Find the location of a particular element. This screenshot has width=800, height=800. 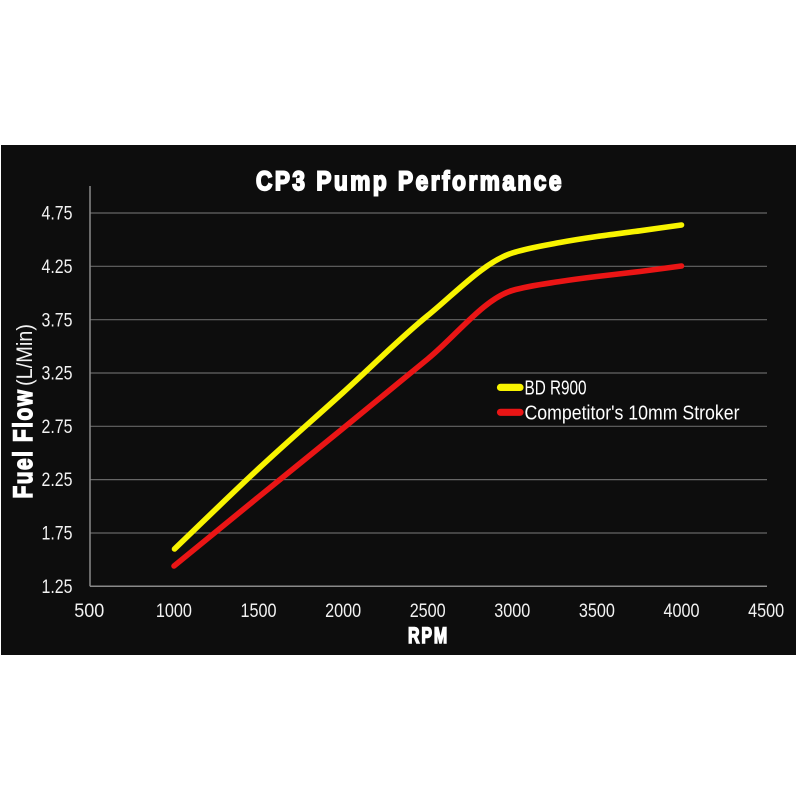

svg-text: RPM is located at coordinates (428, 635).